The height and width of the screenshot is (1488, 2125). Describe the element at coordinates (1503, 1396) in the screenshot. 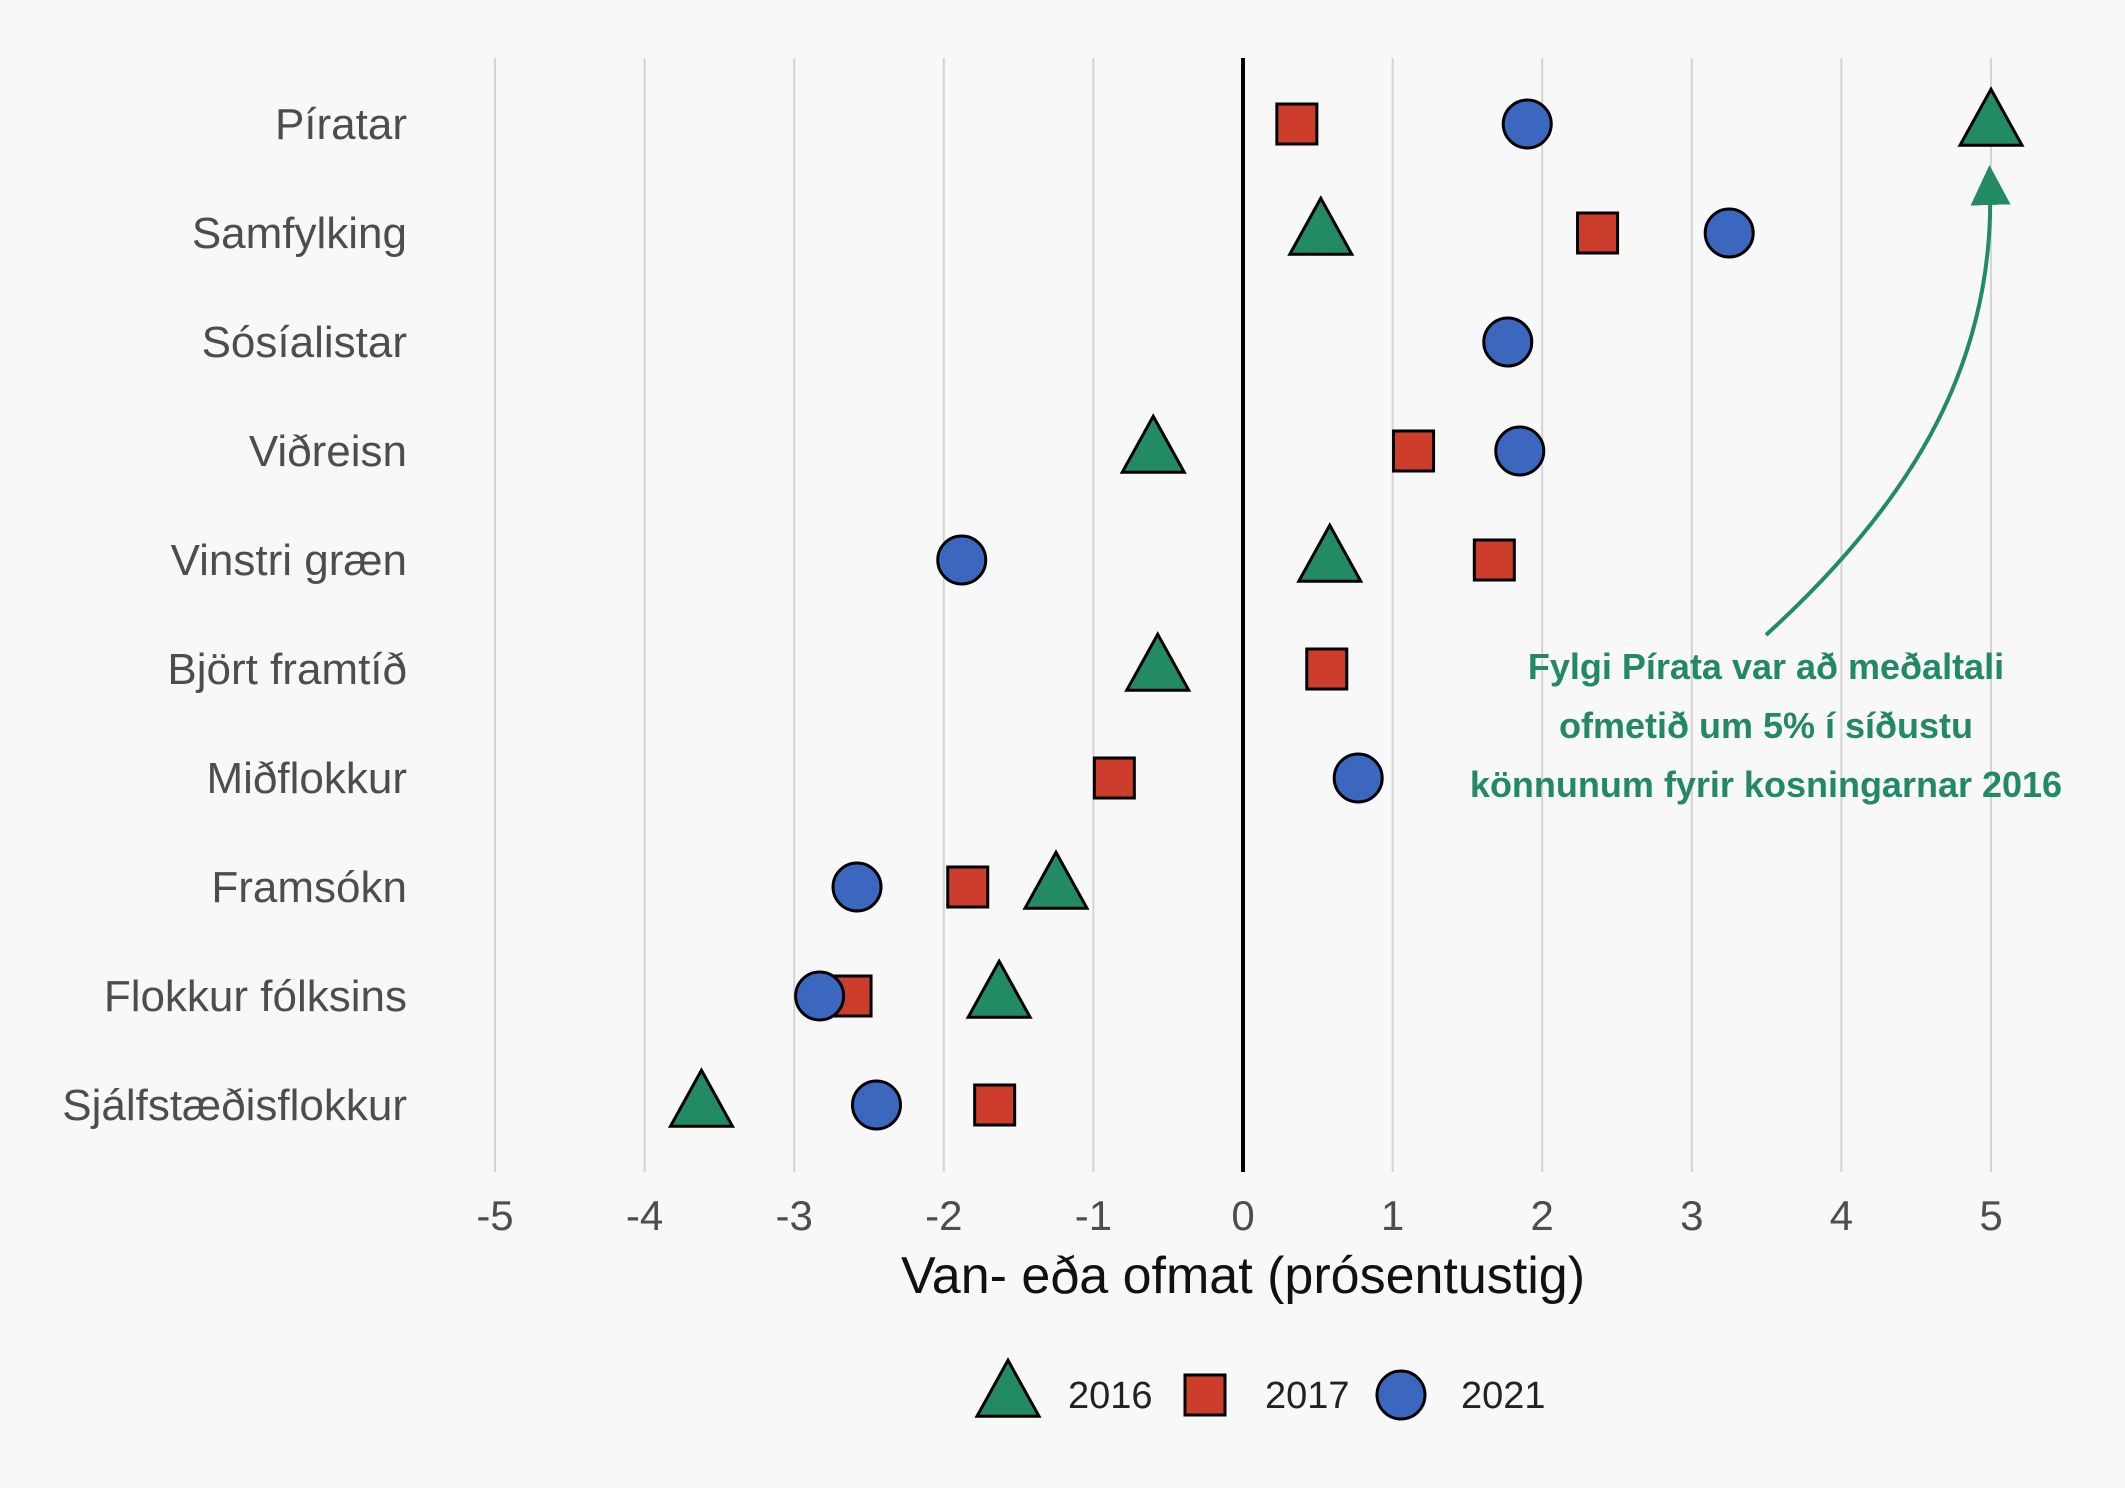

I see `legend-label: 2021` at that location.